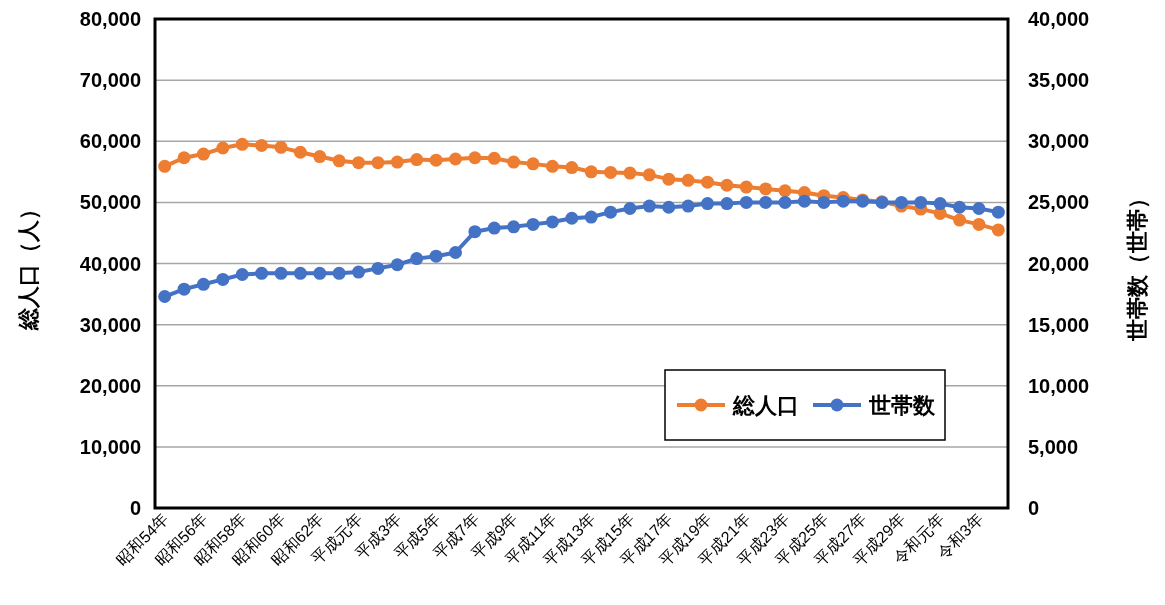 The height and width of the screenshot is (605, 1165). What do you see at coordinates (1034, 508) in the screenshot?
I see `y2-tick-label: 0` at bounding box center [1034, 508].